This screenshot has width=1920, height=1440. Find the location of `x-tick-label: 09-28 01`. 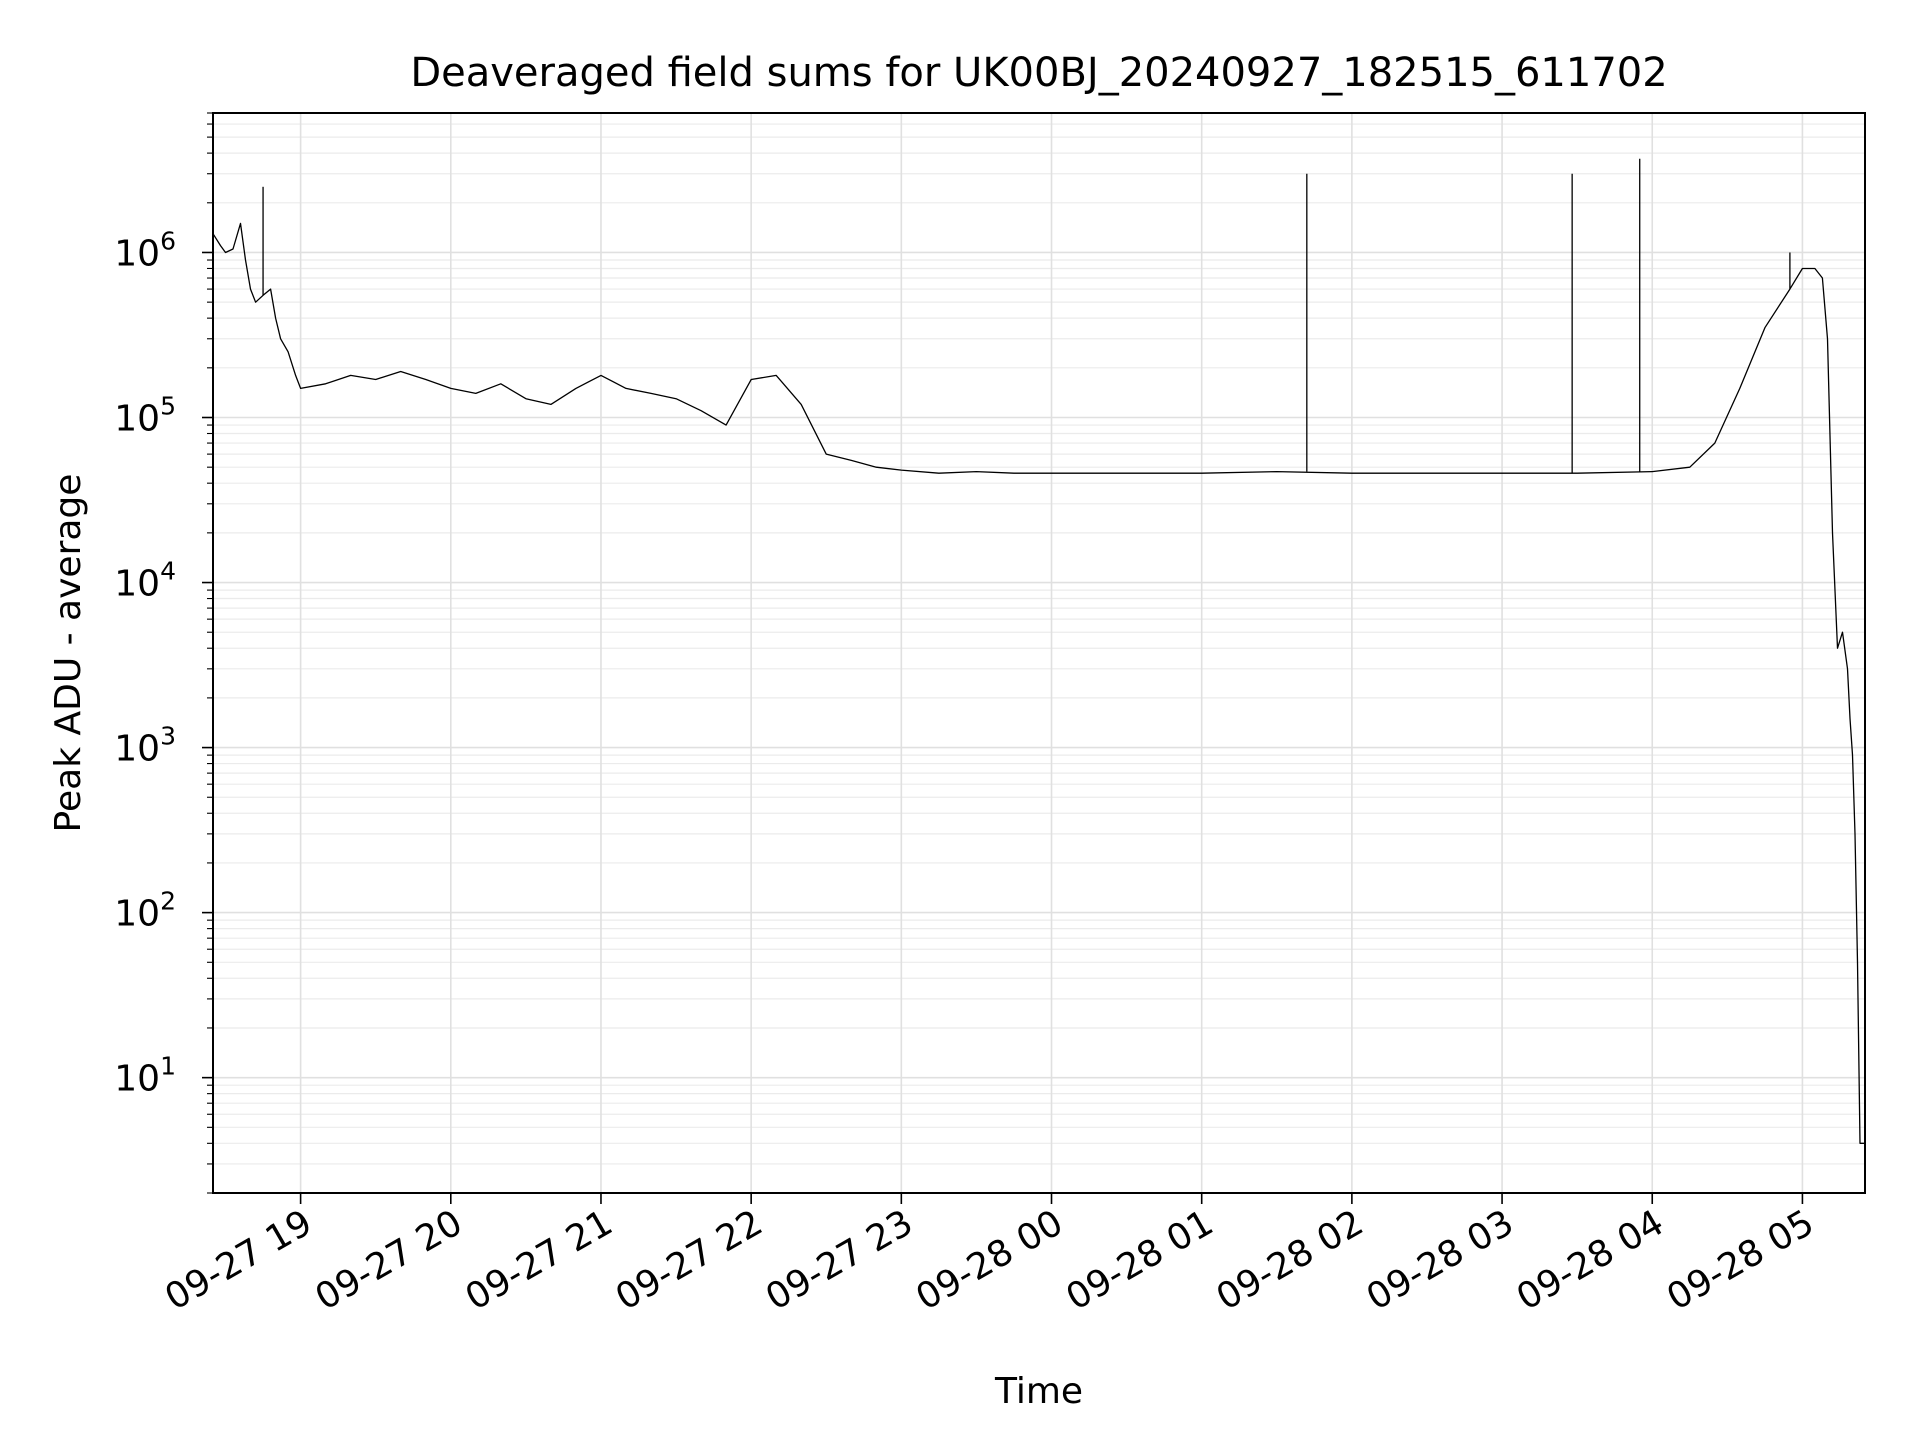

x-tick-label: 09-28 01 is located at coordinates (1140, 1260).